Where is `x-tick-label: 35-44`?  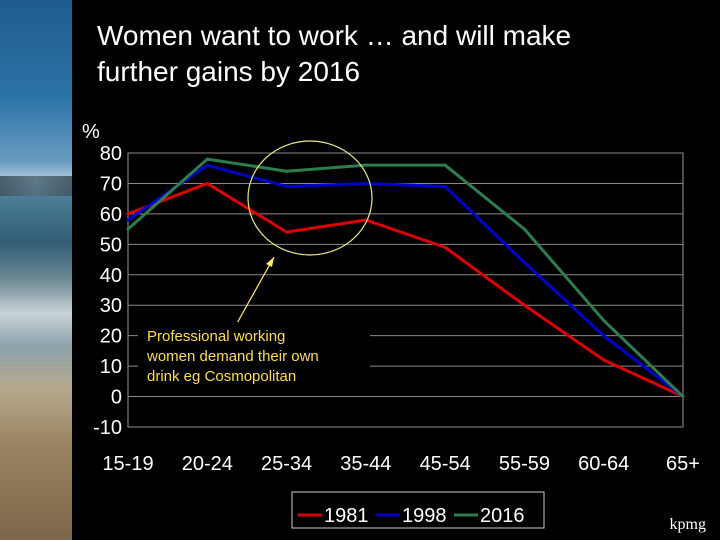
x-tick-label: 35-44 is located at coordinates (365, 464).